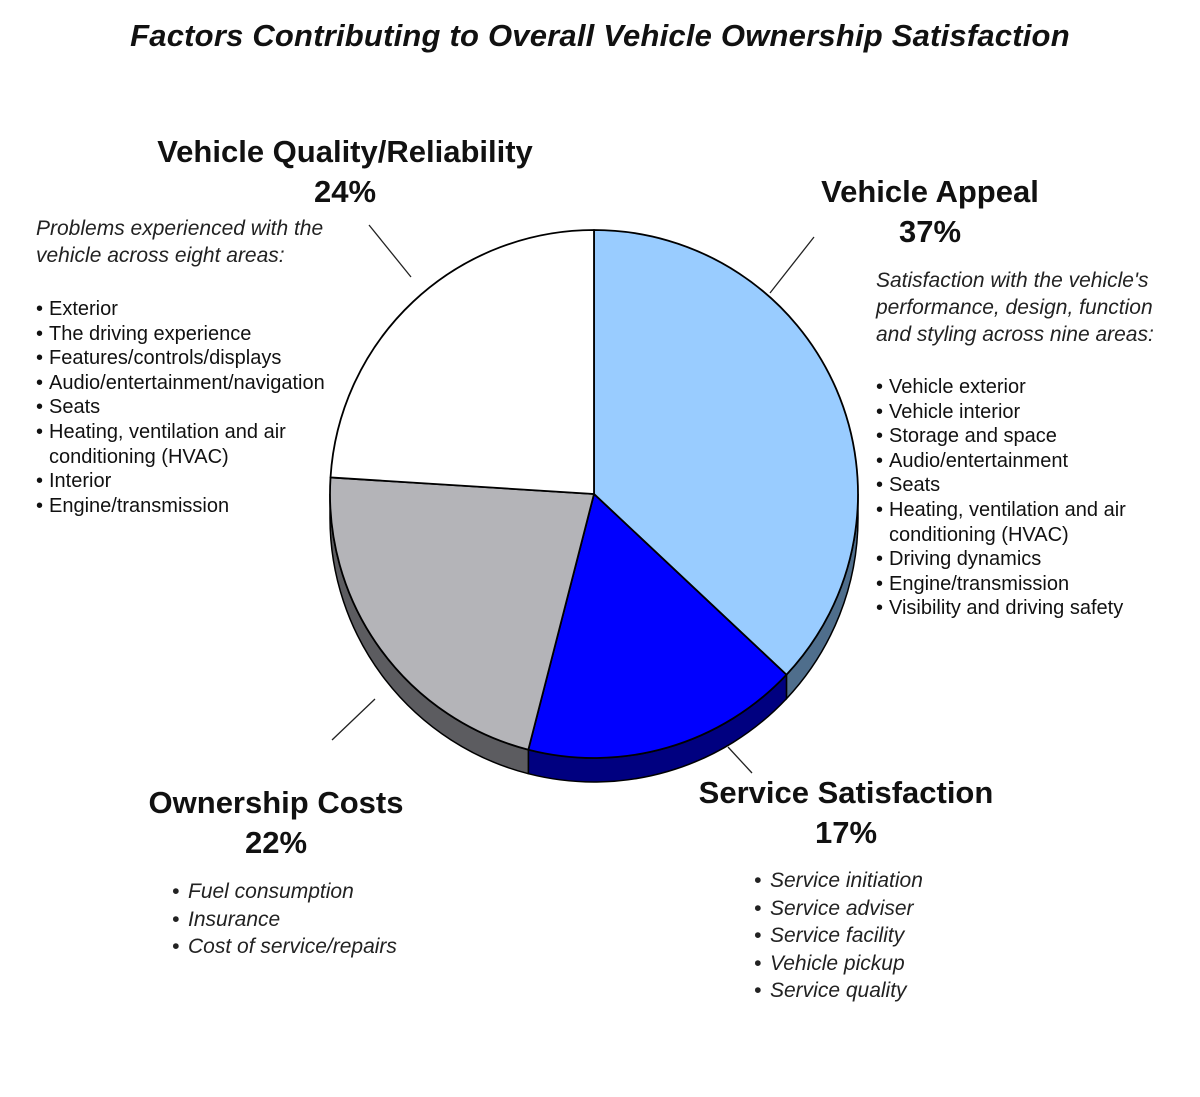  I want to click on list-item: Service initiation, so click(869, 881).